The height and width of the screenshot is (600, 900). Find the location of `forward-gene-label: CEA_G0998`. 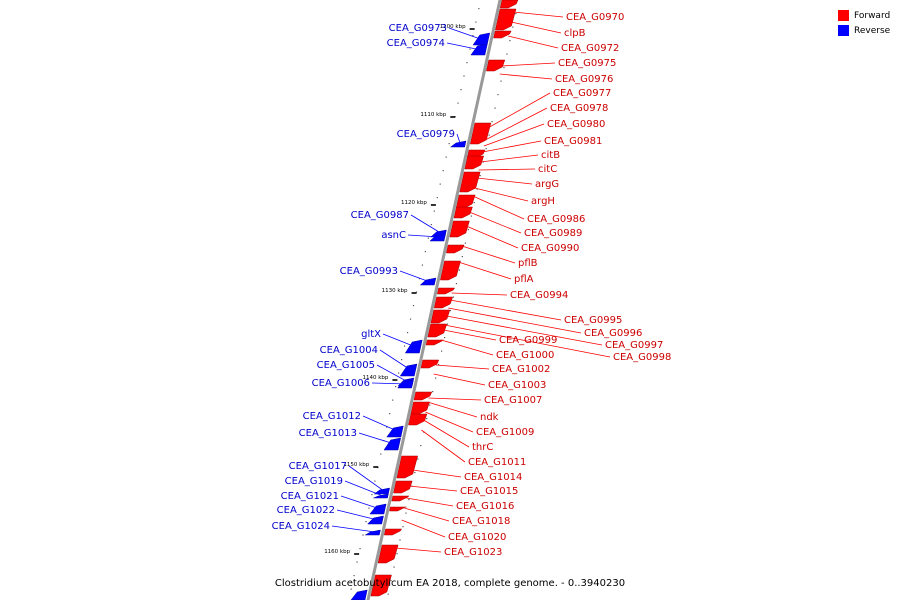

forward-gene-label: CEA_G0998 is located at coordinates (642, 357).